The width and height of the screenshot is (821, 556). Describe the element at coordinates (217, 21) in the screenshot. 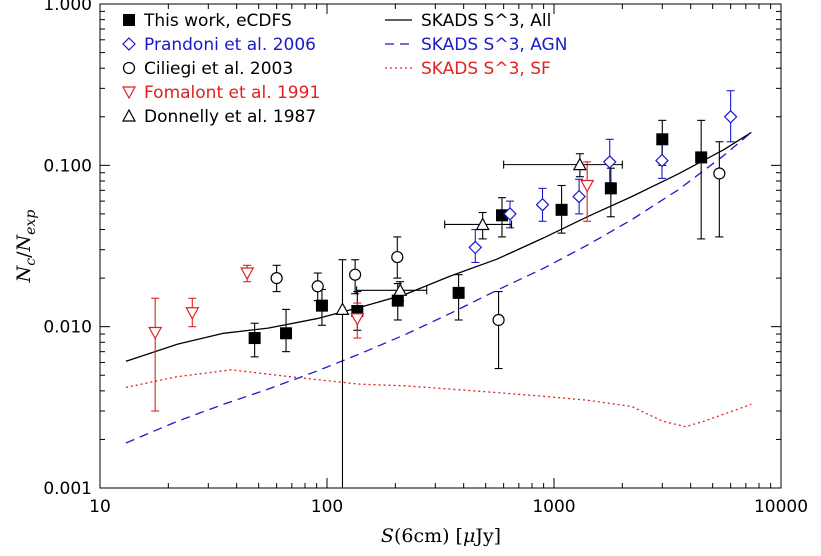

I see `legend-label: This work, eCDFS` at that location.